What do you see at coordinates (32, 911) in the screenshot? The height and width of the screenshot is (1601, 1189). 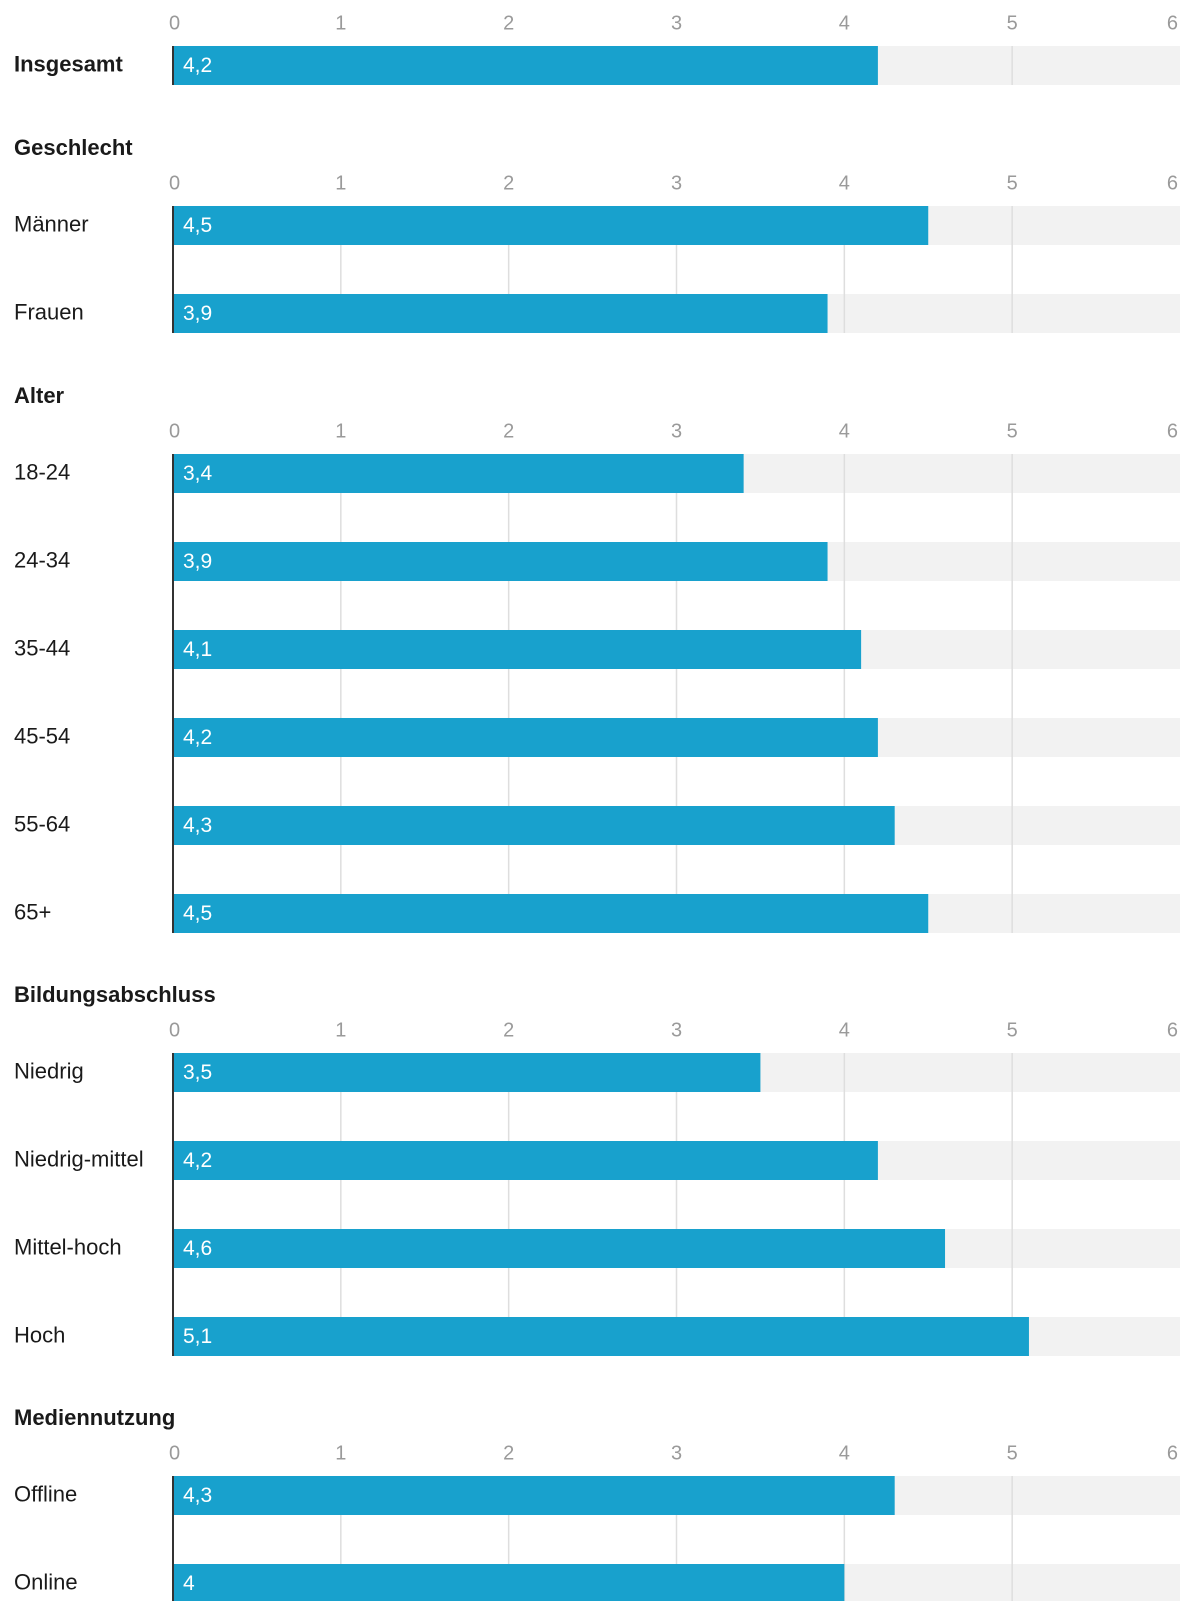 I see `category-label: 65+` at bounding box center [32, 911].